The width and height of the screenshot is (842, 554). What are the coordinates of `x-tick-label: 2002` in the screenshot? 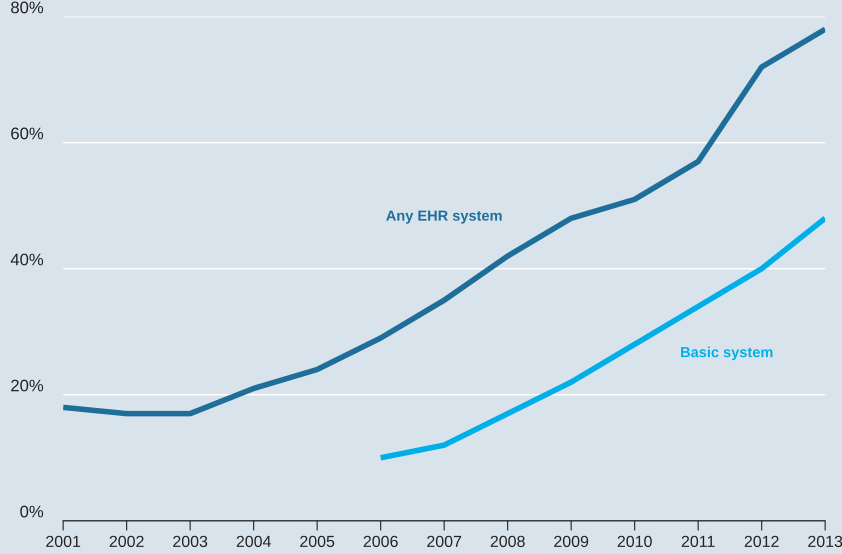 It's located at (127, 542).